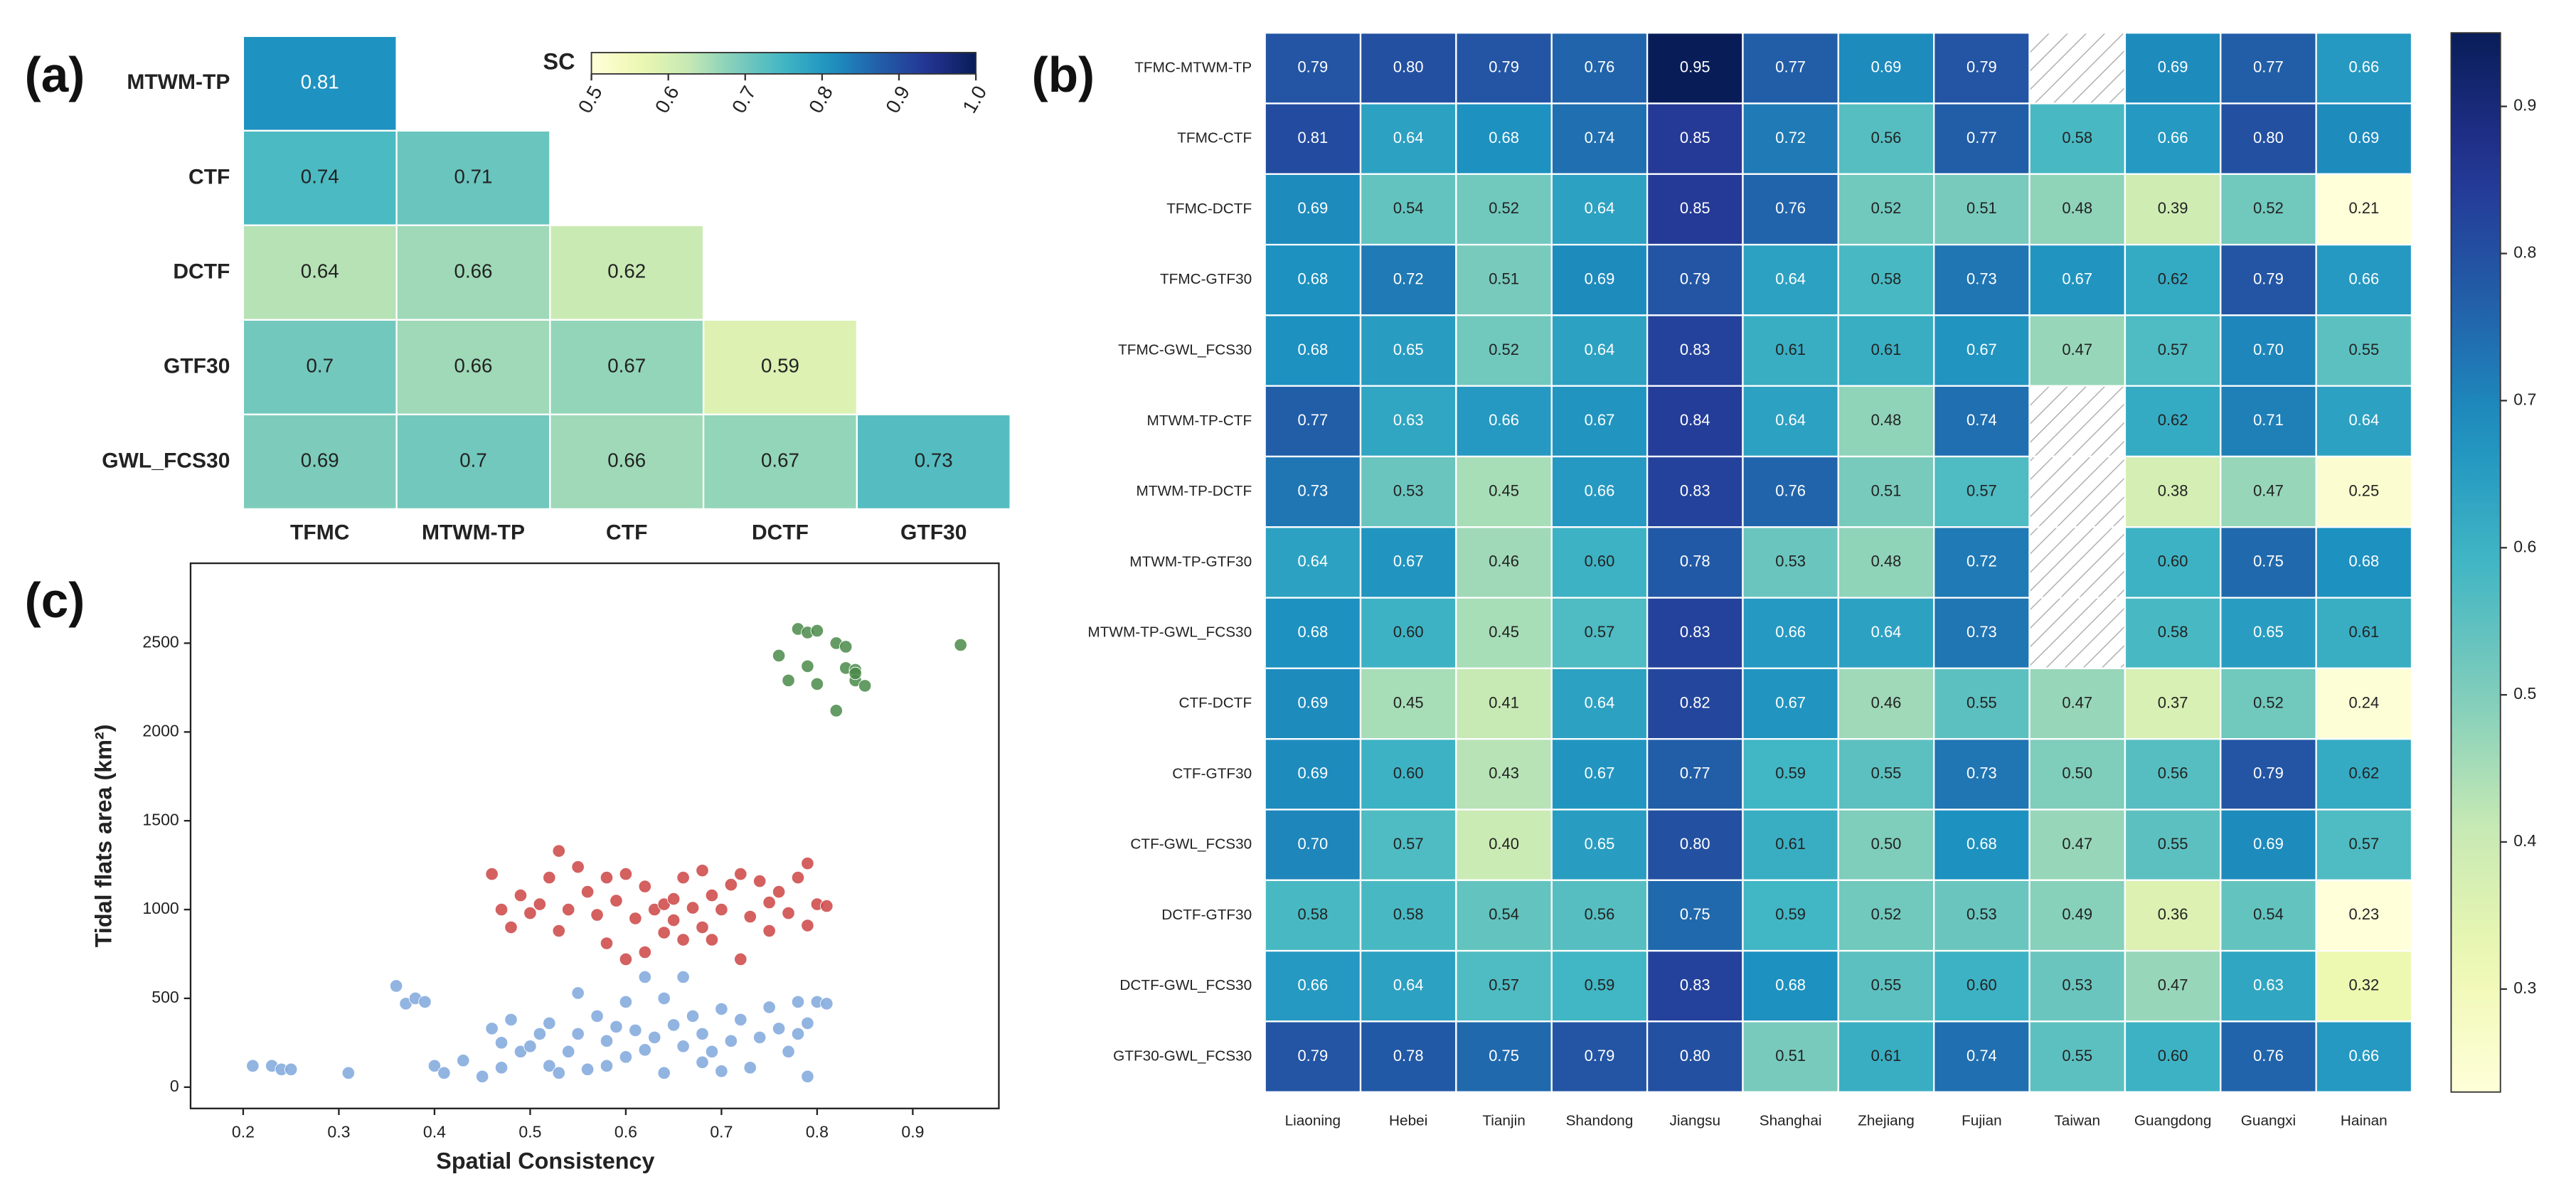  I want to click on cell-label: 0.78, so click(1408, 1056).